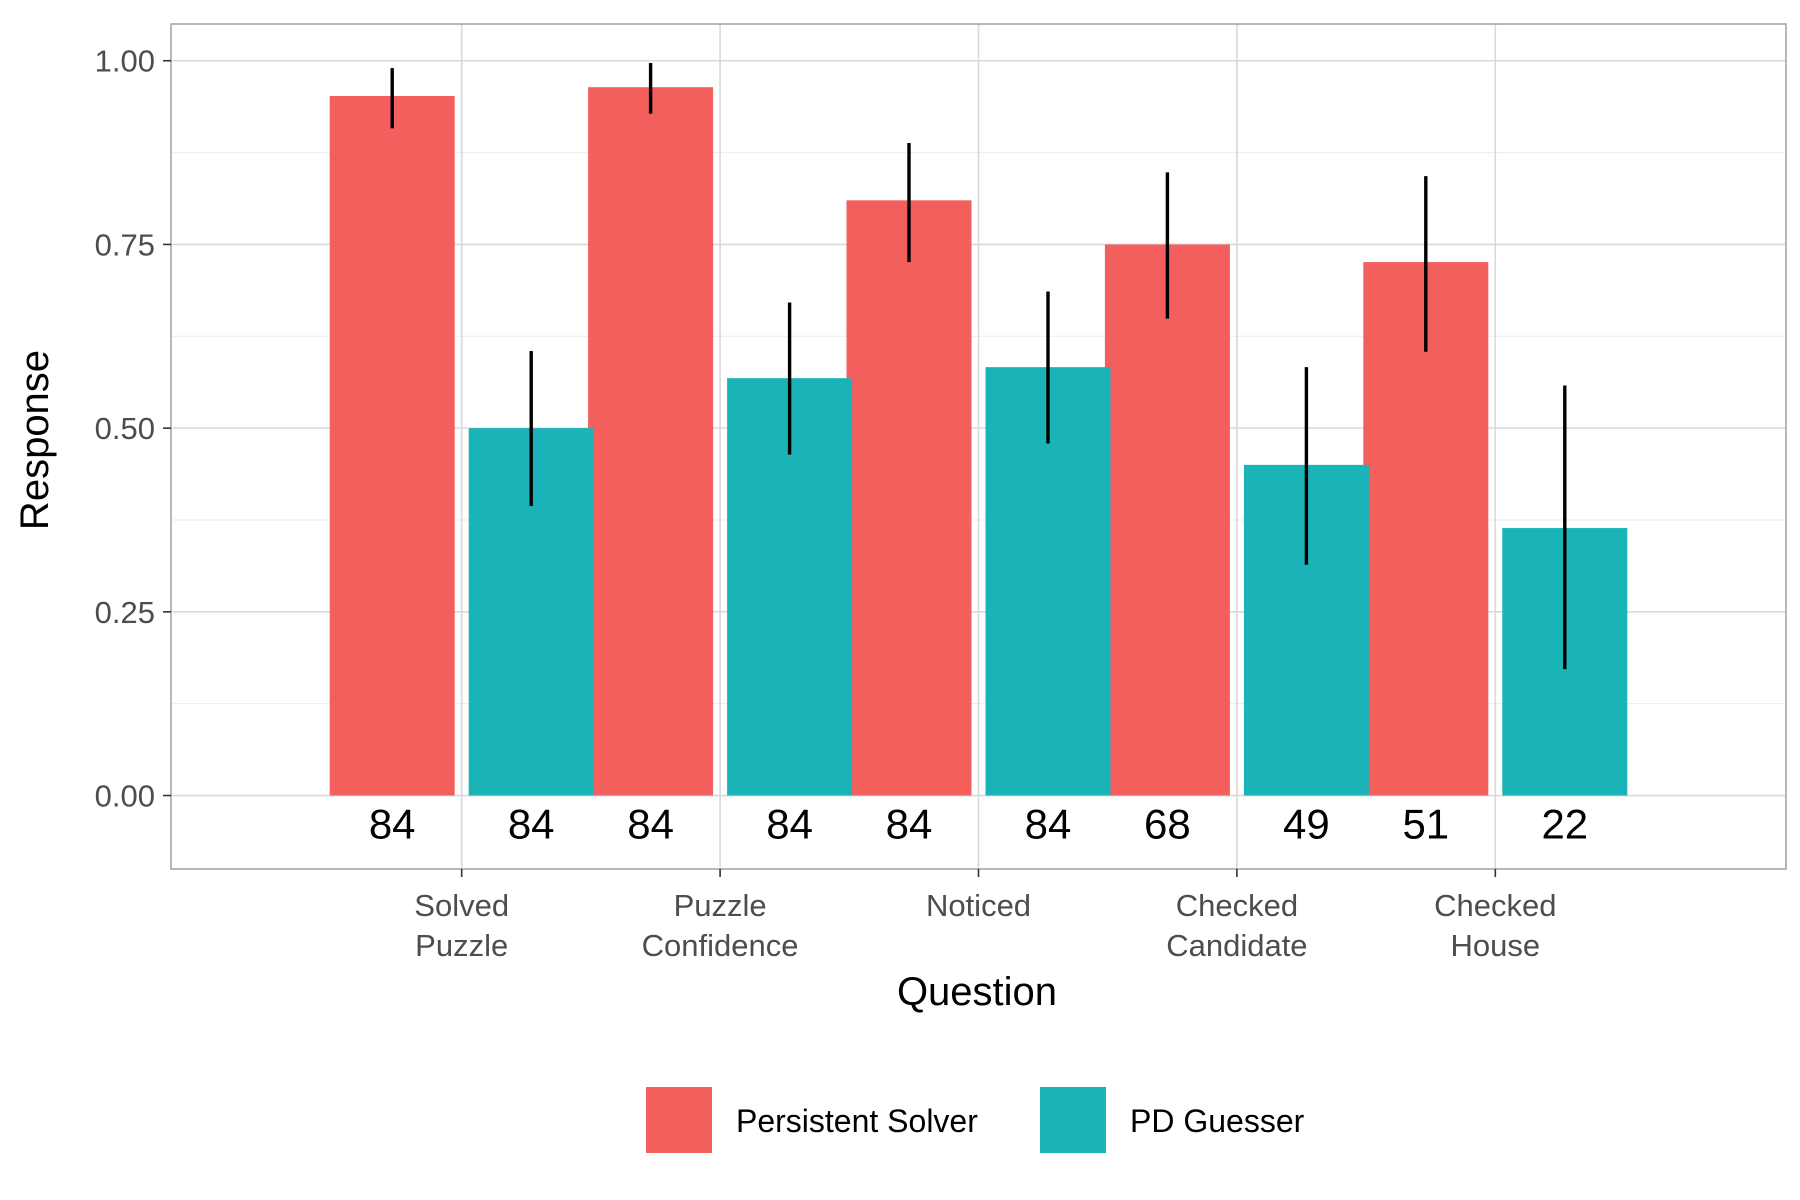 Image resolution: width=1800 pixels, height=1200 pixels. Describe the element at coordinates (125, 796) in the screenshot. I see `y-tick-label: 0.00` at that location.